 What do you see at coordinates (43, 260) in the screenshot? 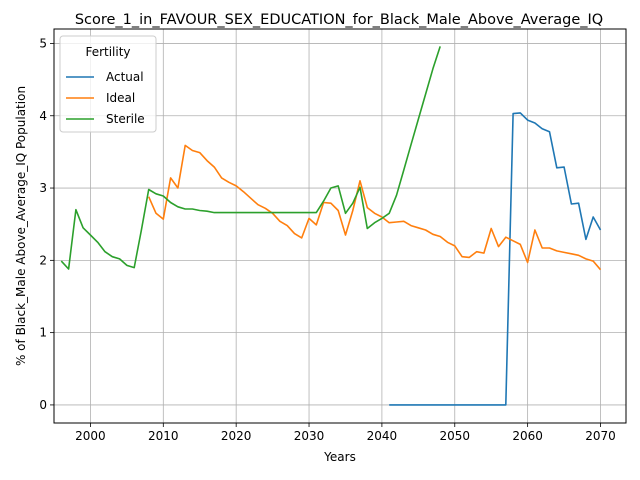
I see `y-tick-label: 2` at bounding box center [43, 260].